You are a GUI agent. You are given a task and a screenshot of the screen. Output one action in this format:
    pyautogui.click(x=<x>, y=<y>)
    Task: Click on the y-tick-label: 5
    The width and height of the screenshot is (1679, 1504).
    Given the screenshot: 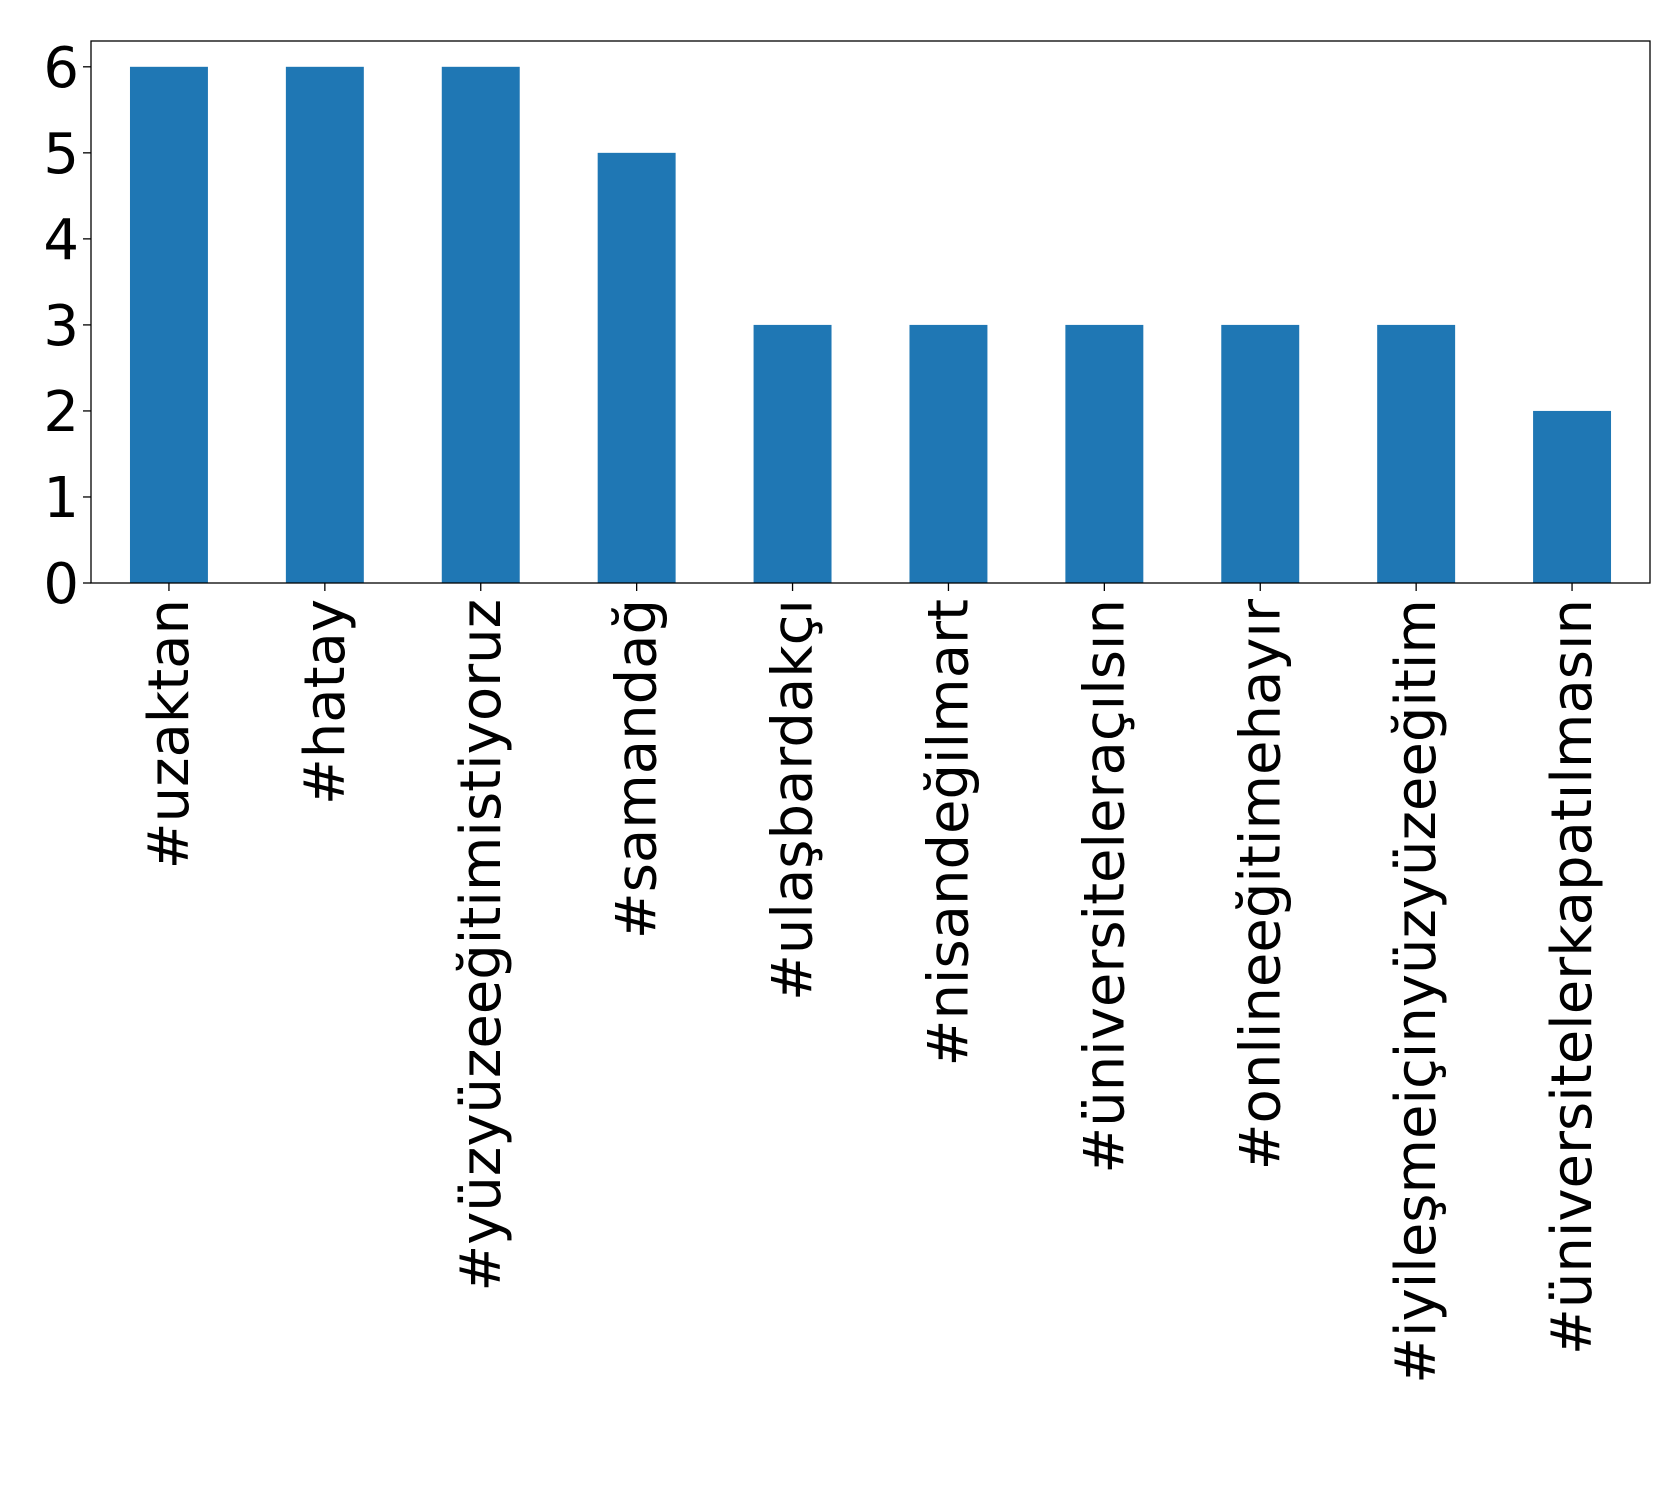 What is the action you would take?
    pyautogui.click(x=61, y=154)
    